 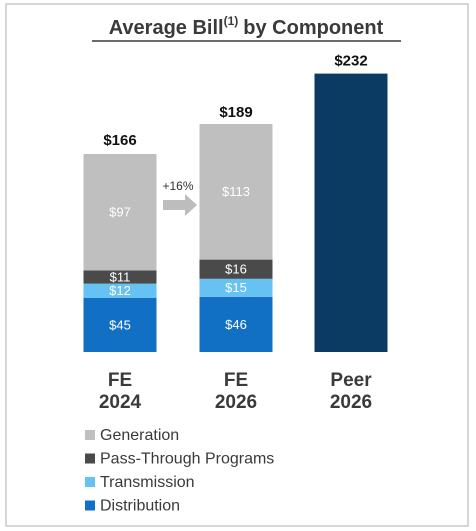 What do you see at coordinates (139, 435) in the screenshot?
I see `legend-label: Generation` at bounding box center [139, 435].